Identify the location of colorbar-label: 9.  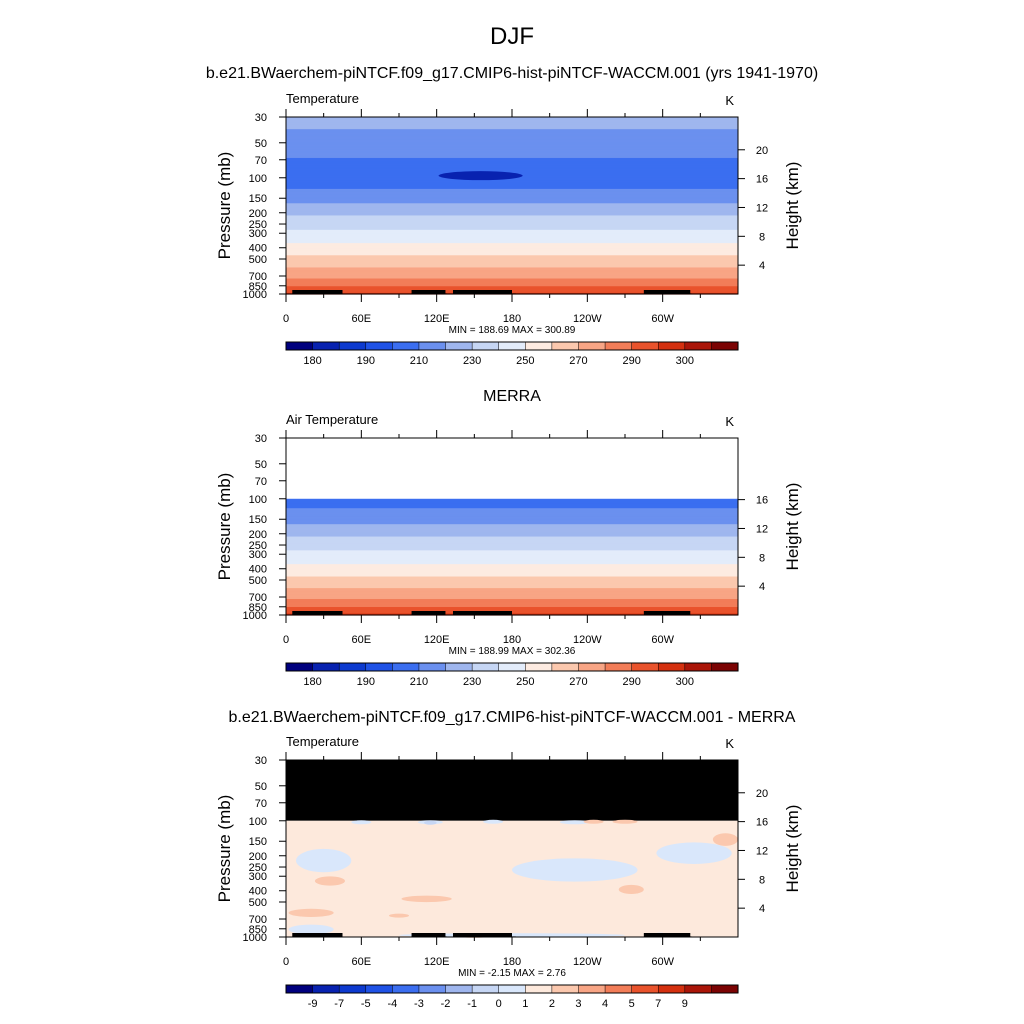
(685, 1004).